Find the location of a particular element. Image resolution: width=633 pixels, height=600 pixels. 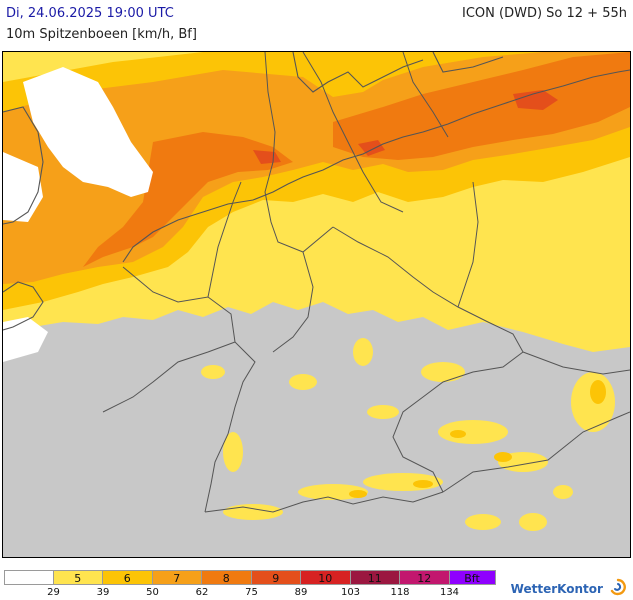

legend-cell: 9 is located at coordinates (276, 577).